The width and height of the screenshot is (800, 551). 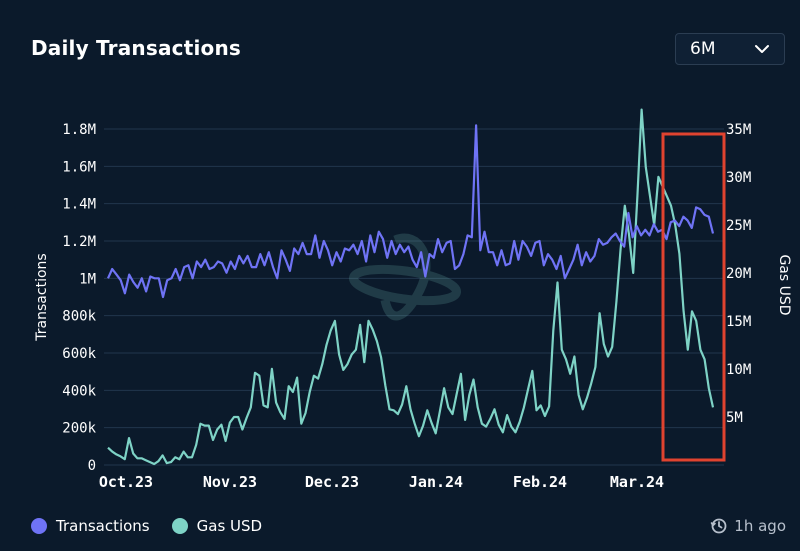 I want to click on last-updated: 1h ago, so click(x=748, y=526).